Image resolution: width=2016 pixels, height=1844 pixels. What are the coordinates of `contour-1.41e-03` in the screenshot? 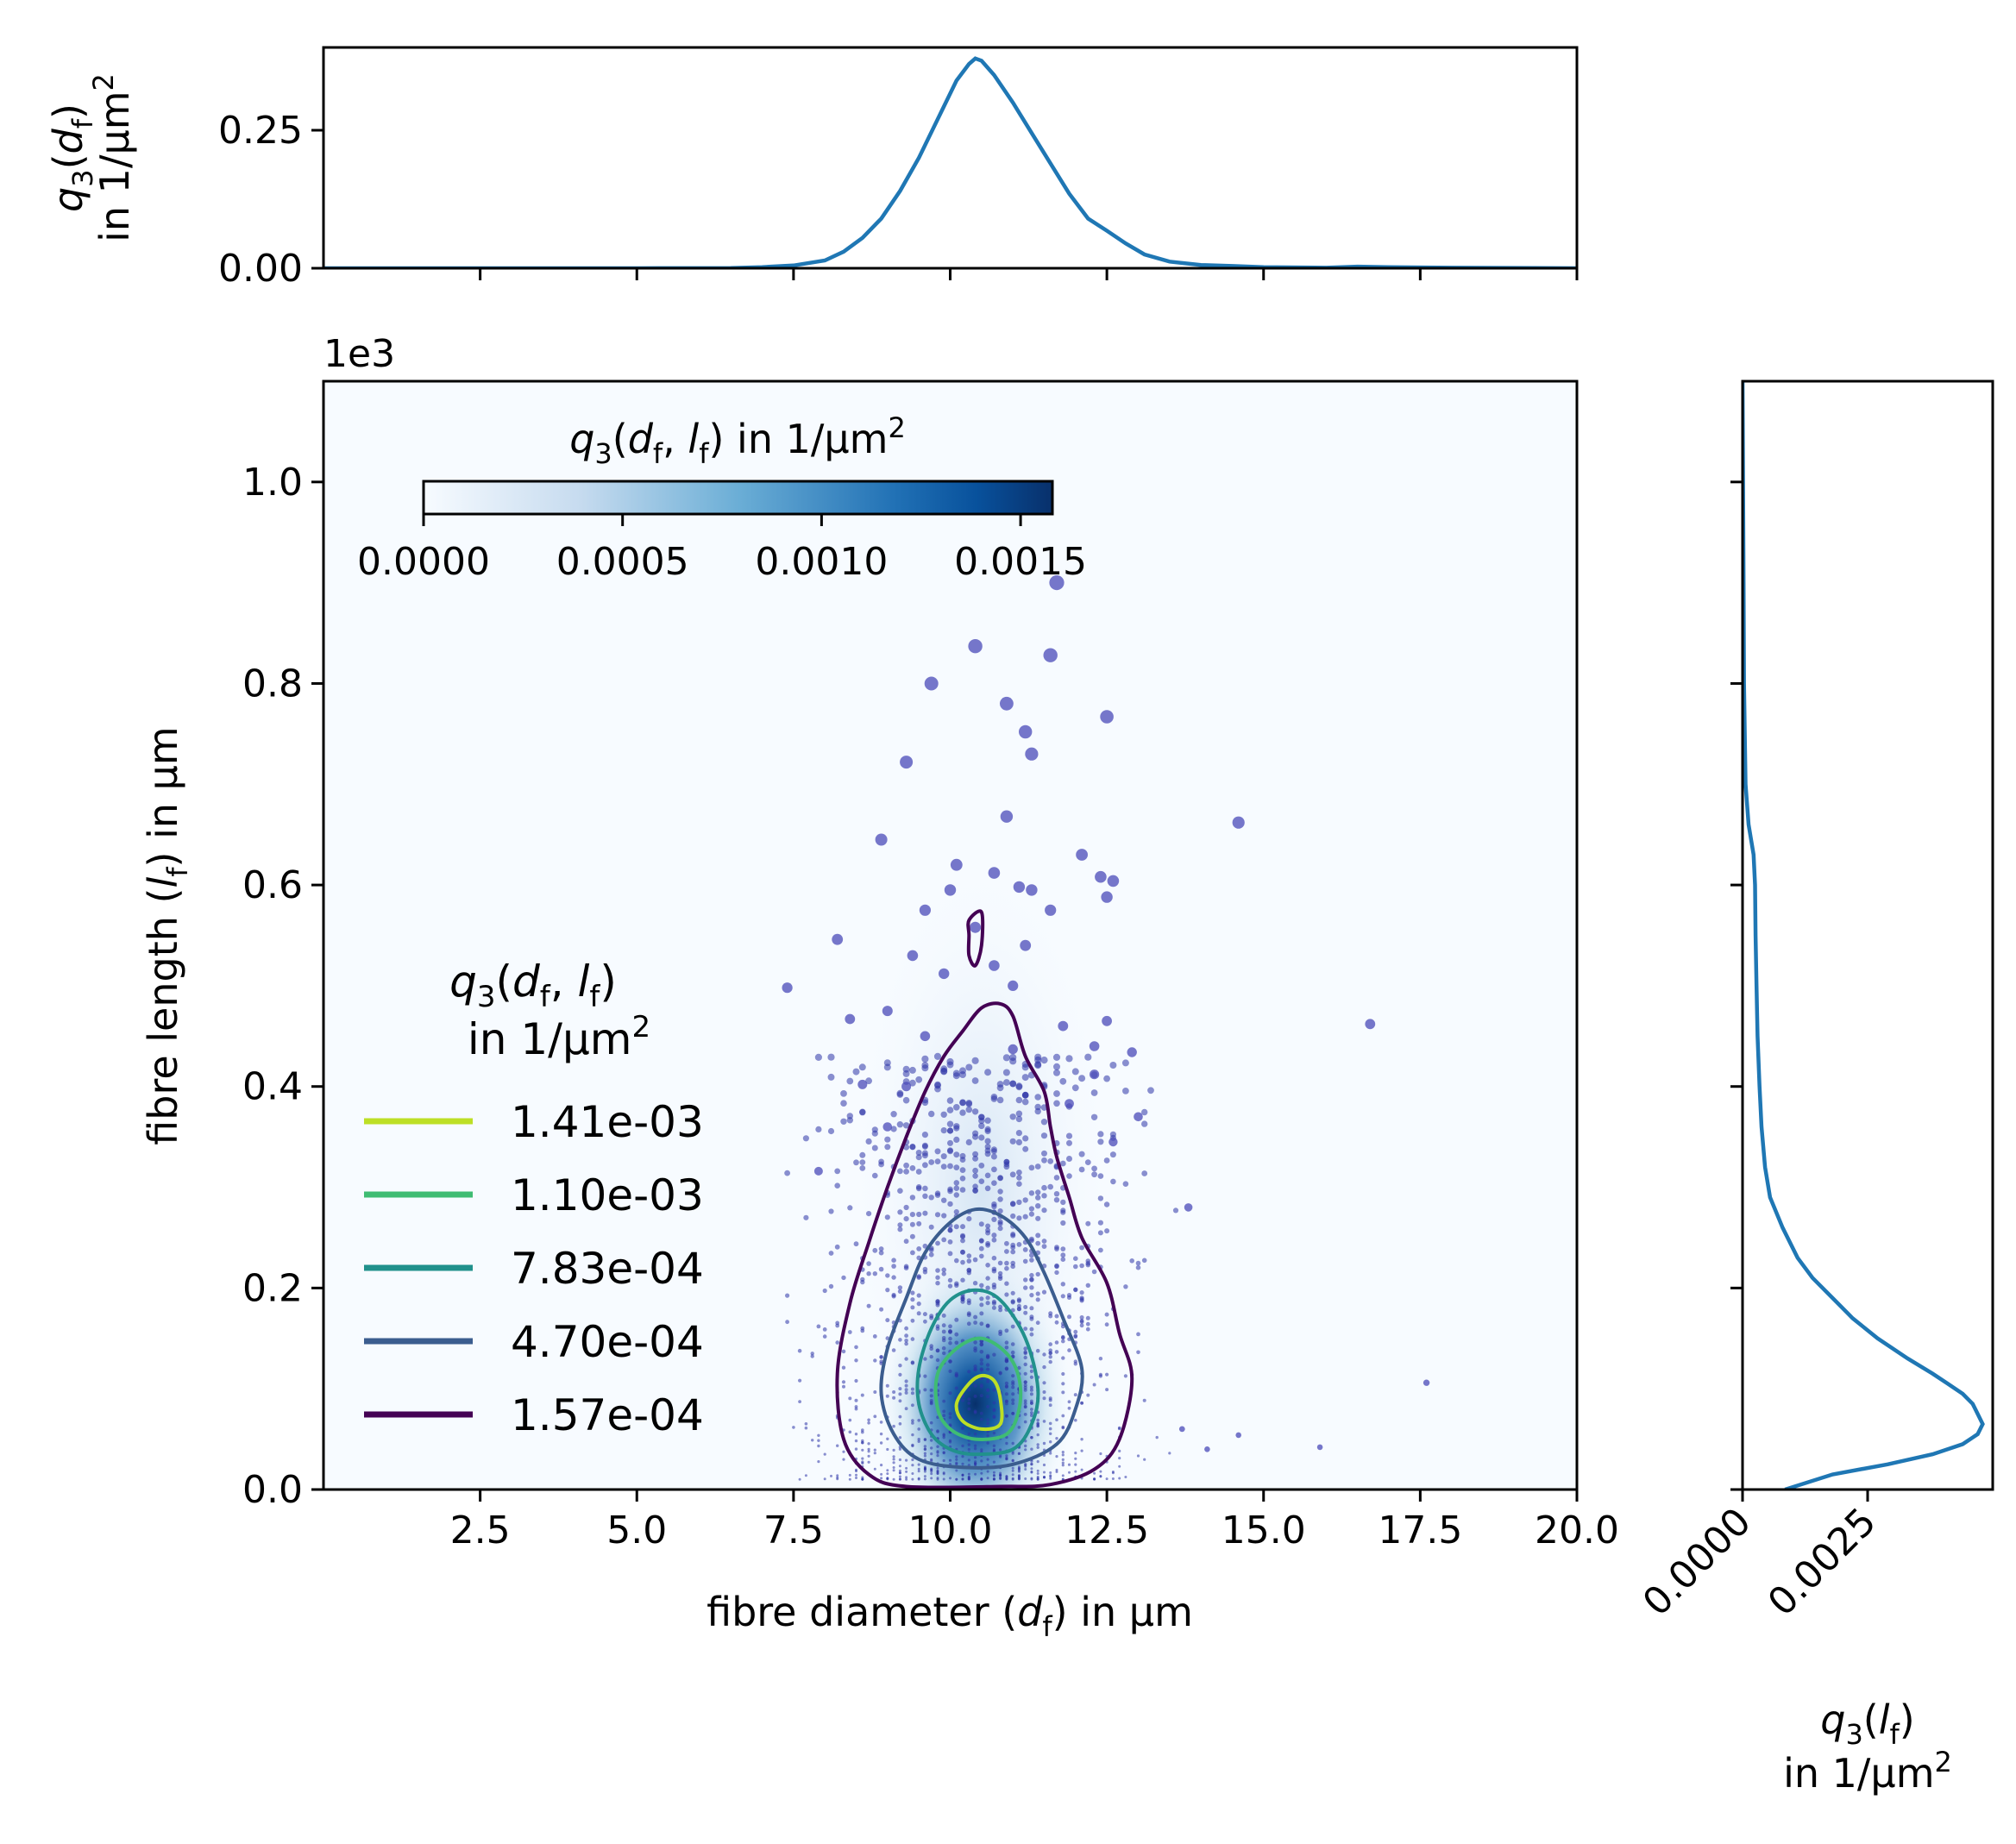 It's located at (979, 1402).